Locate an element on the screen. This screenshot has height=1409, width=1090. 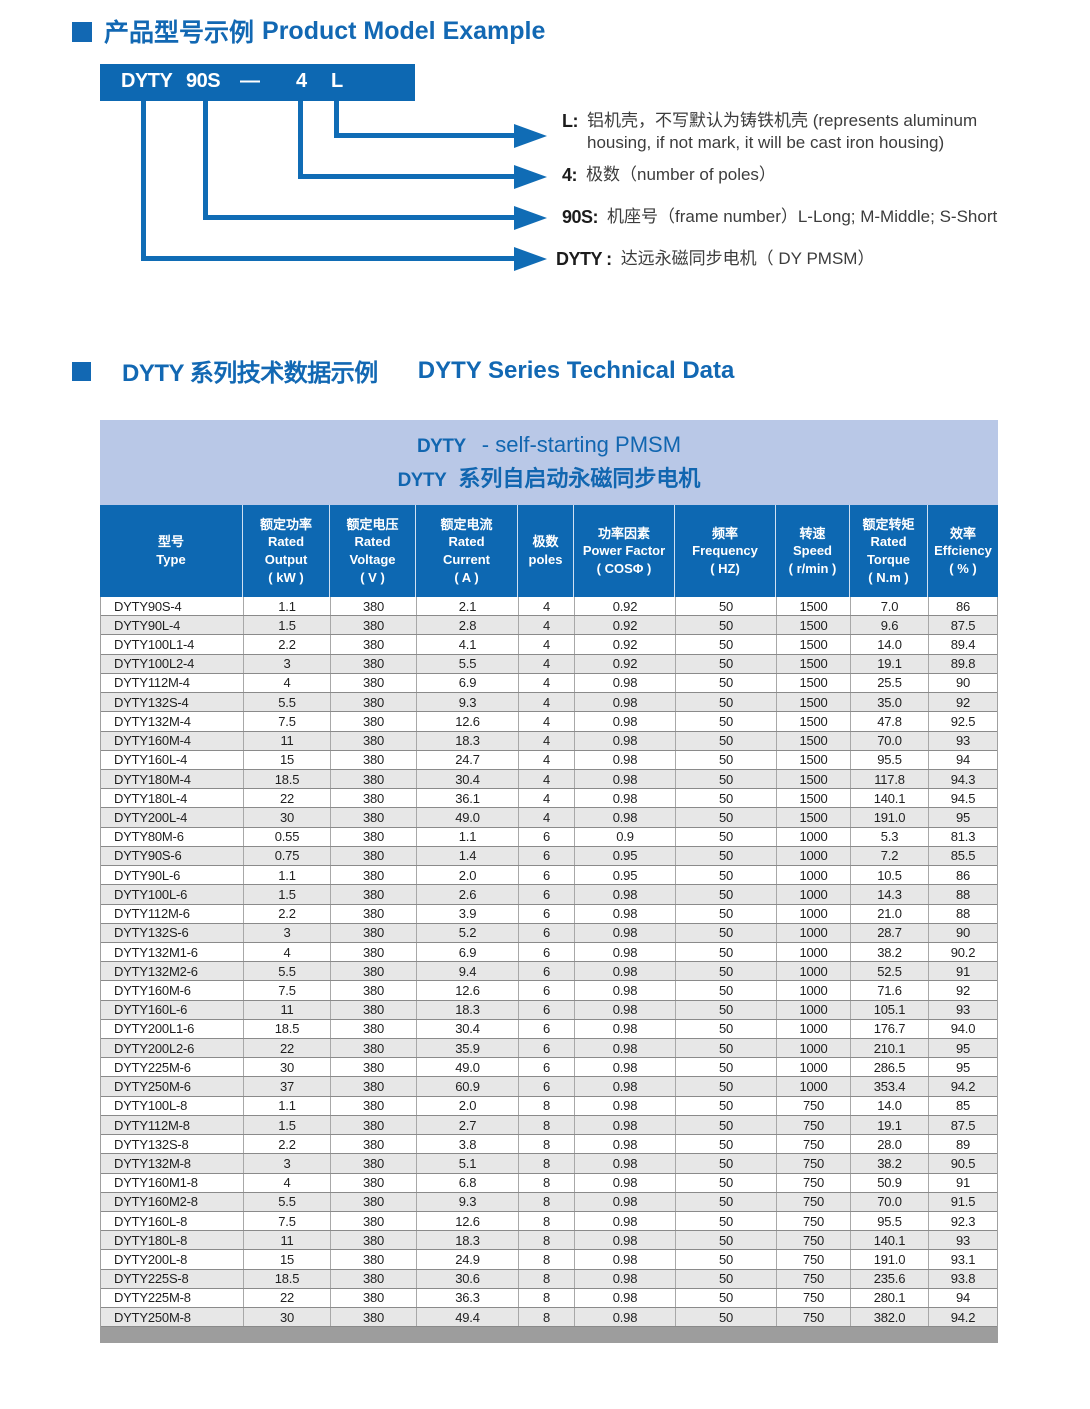
table-cell: 71.6 is located at coordinates (890, 990).